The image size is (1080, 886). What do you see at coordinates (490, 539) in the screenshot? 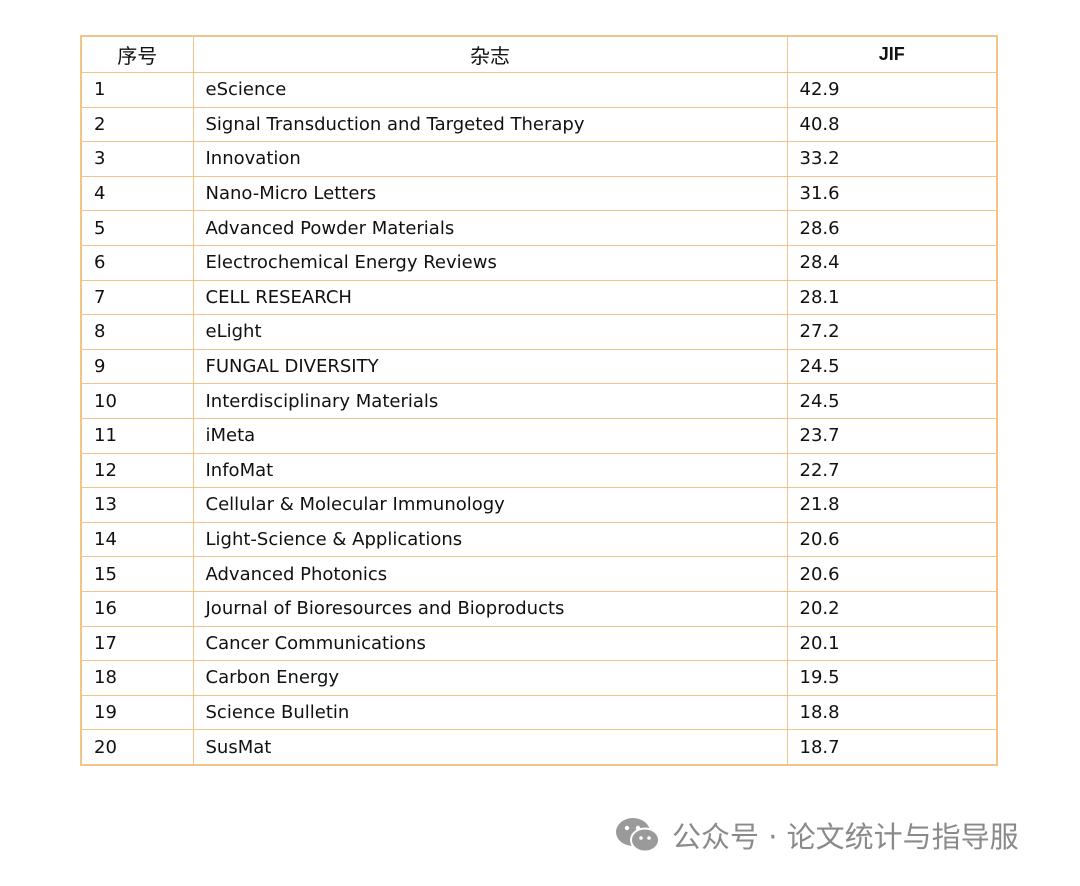
I see `journal-name: Light-Science & Applications` at bounding box center [490, 539].